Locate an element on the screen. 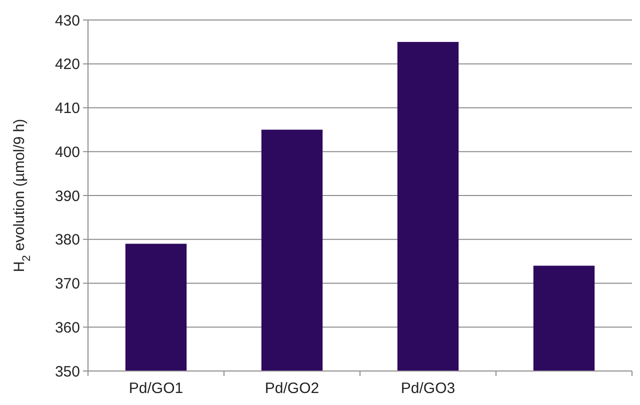 The image size is (640, 405). y-tick-label: 360 is located at coordinates (67, 327).